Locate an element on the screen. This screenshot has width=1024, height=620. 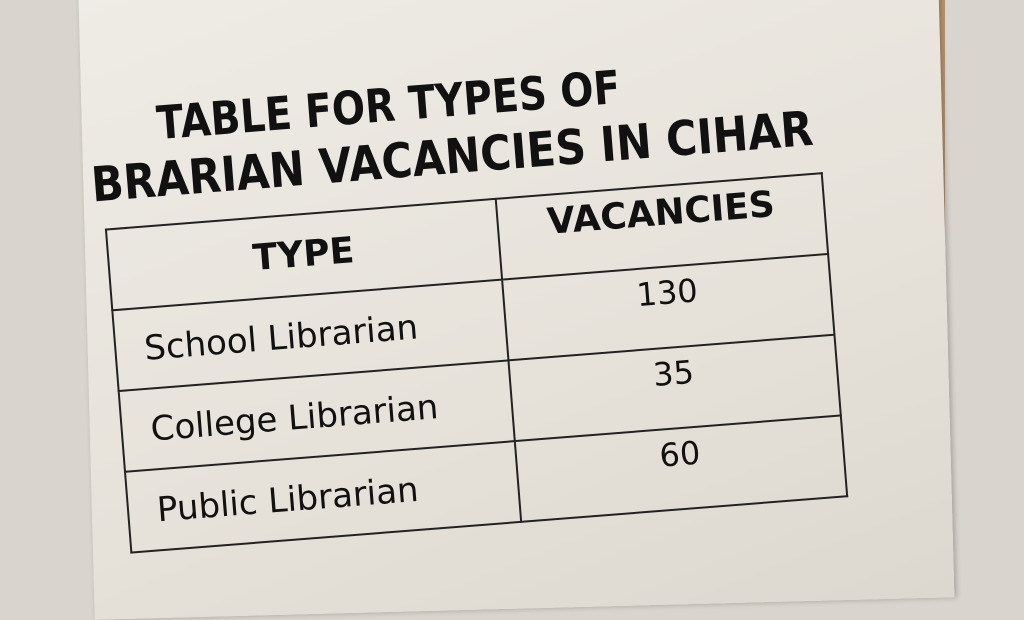
background-border is located at coordinates (984, 288).